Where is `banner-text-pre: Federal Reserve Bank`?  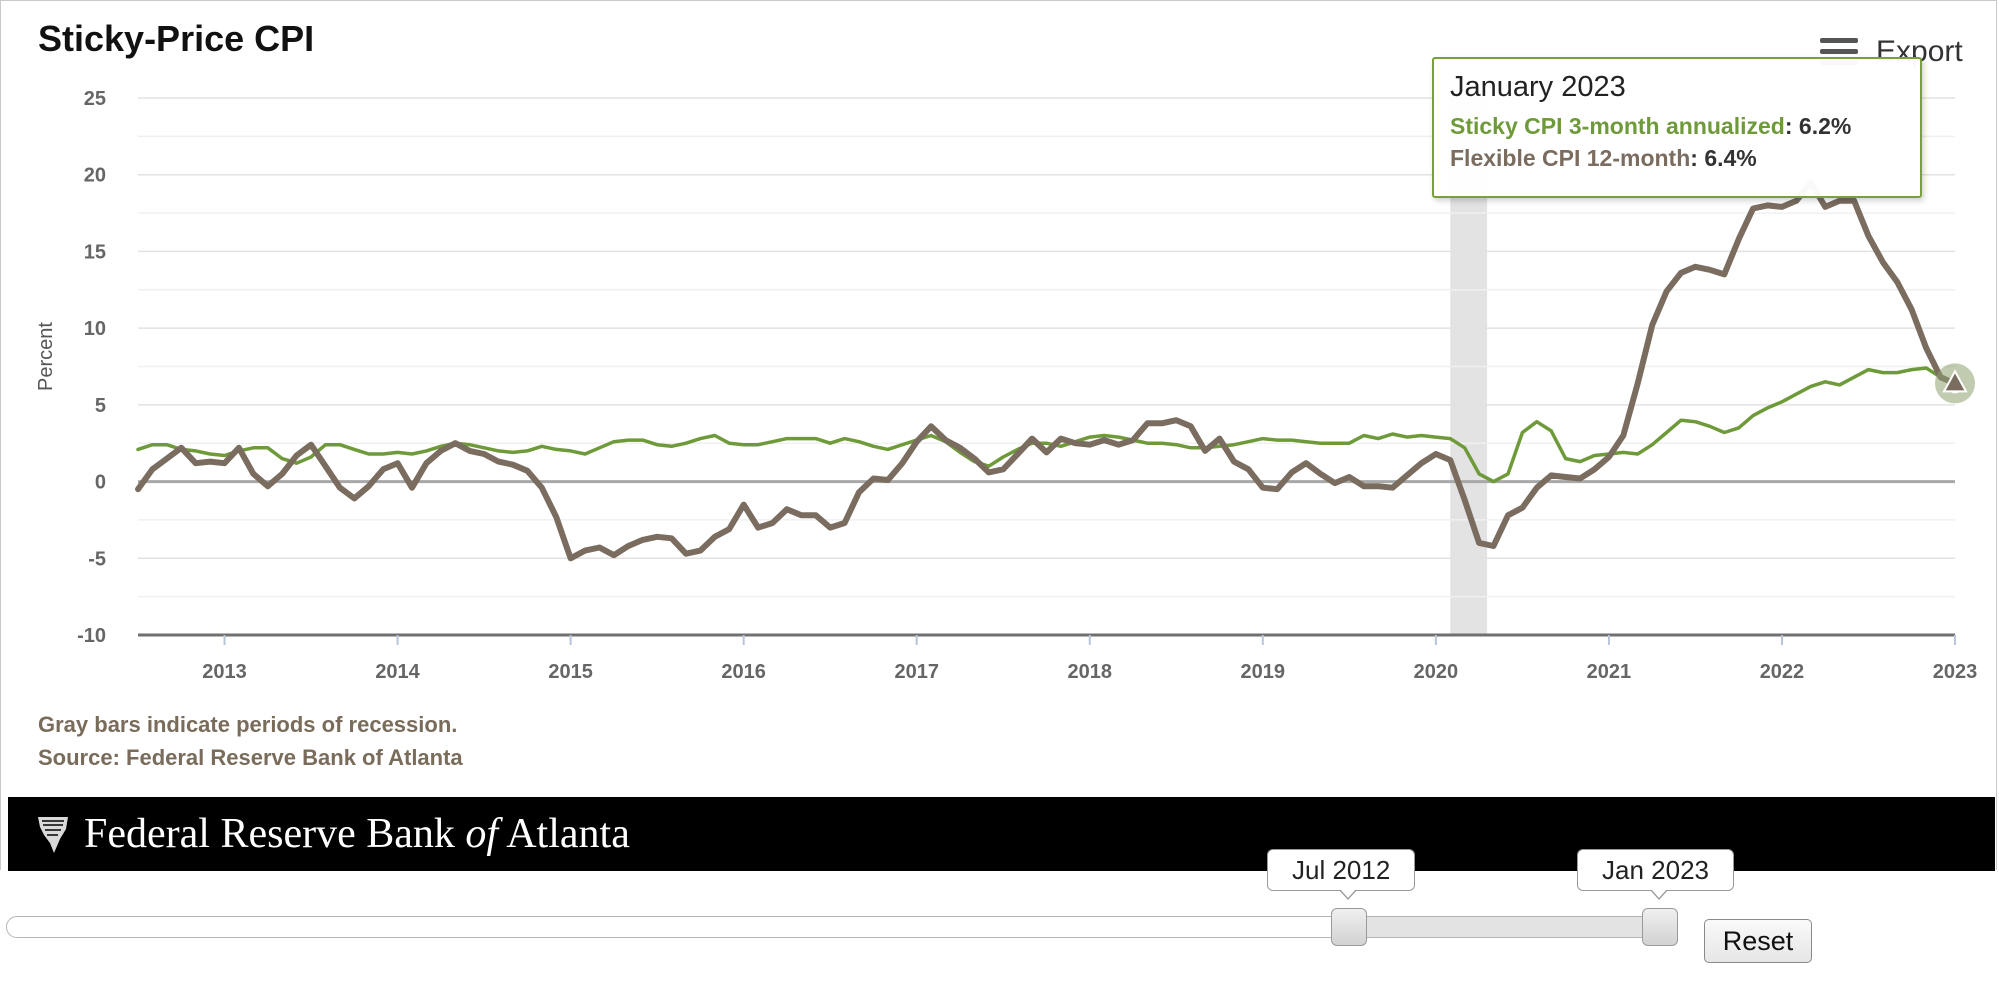
banner-text-pre: Federal Reserve Bank is located at coordinates (275, 834).